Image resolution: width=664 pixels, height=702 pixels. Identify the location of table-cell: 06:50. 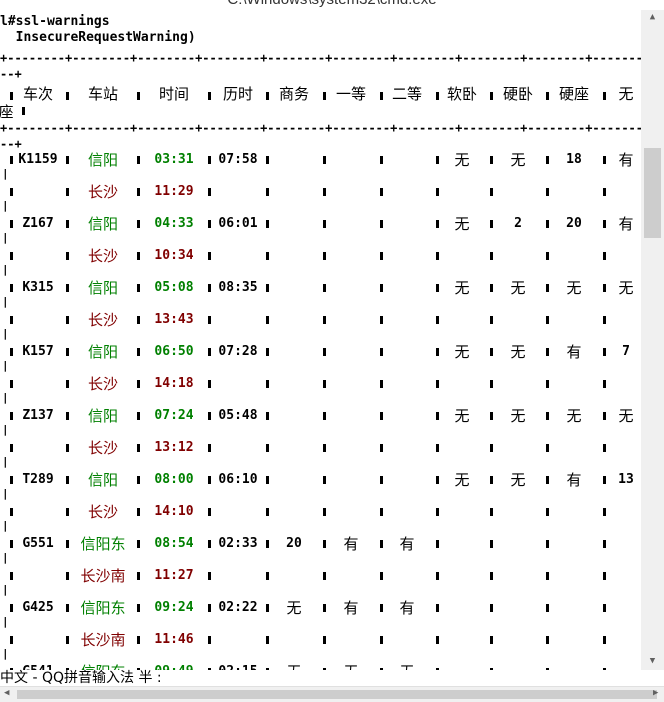
(174, 351).